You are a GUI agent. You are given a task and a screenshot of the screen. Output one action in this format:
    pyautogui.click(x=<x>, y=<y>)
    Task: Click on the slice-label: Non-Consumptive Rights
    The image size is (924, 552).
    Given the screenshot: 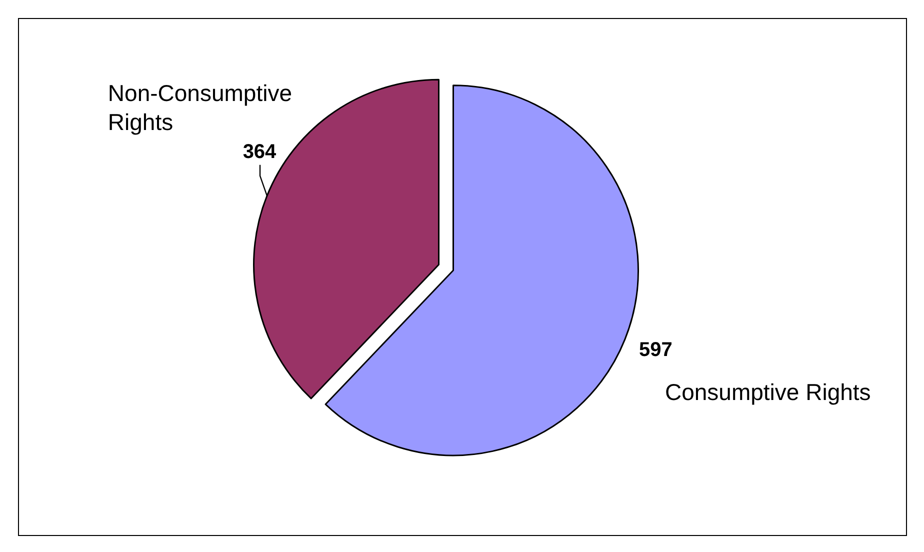 What is the action you would take?
    pyautogui.click(x=200, y=107)
    